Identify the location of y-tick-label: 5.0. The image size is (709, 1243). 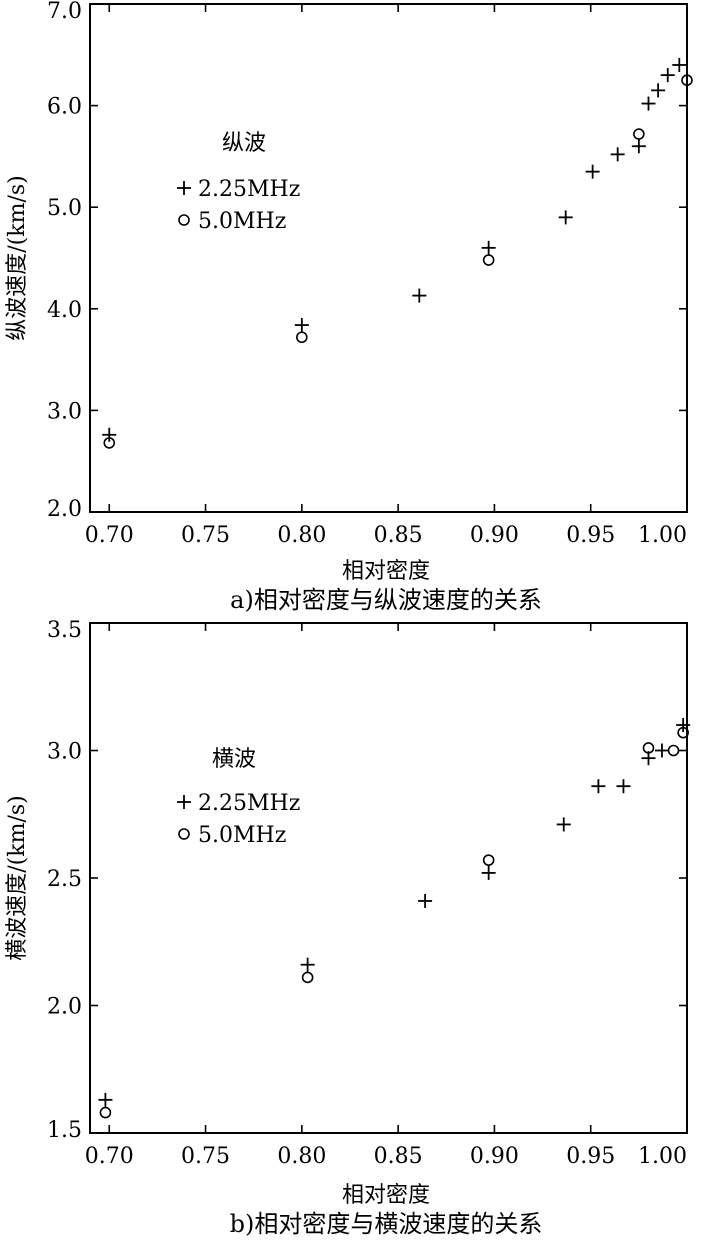
(64, 208).